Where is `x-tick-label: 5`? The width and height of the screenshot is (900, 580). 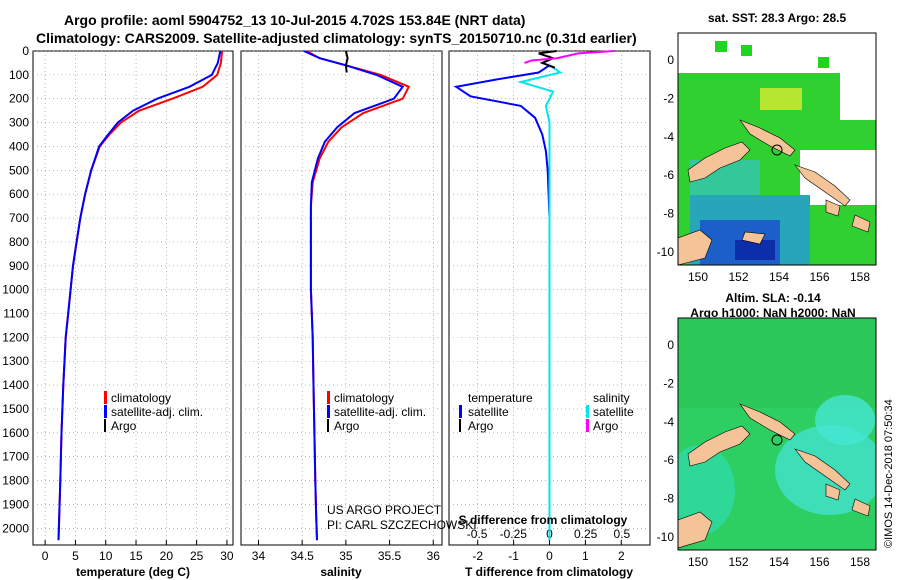 x-tick-label: 5 is located at coordinates (75, 556).